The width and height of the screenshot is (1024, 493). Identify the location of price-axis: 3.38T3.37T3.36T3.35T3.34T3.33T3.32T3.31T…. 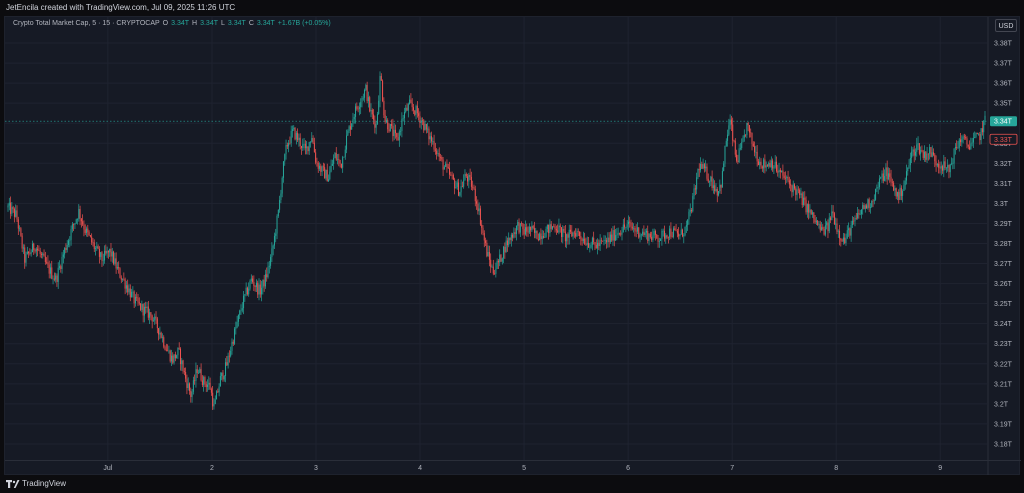
(1003, 245).